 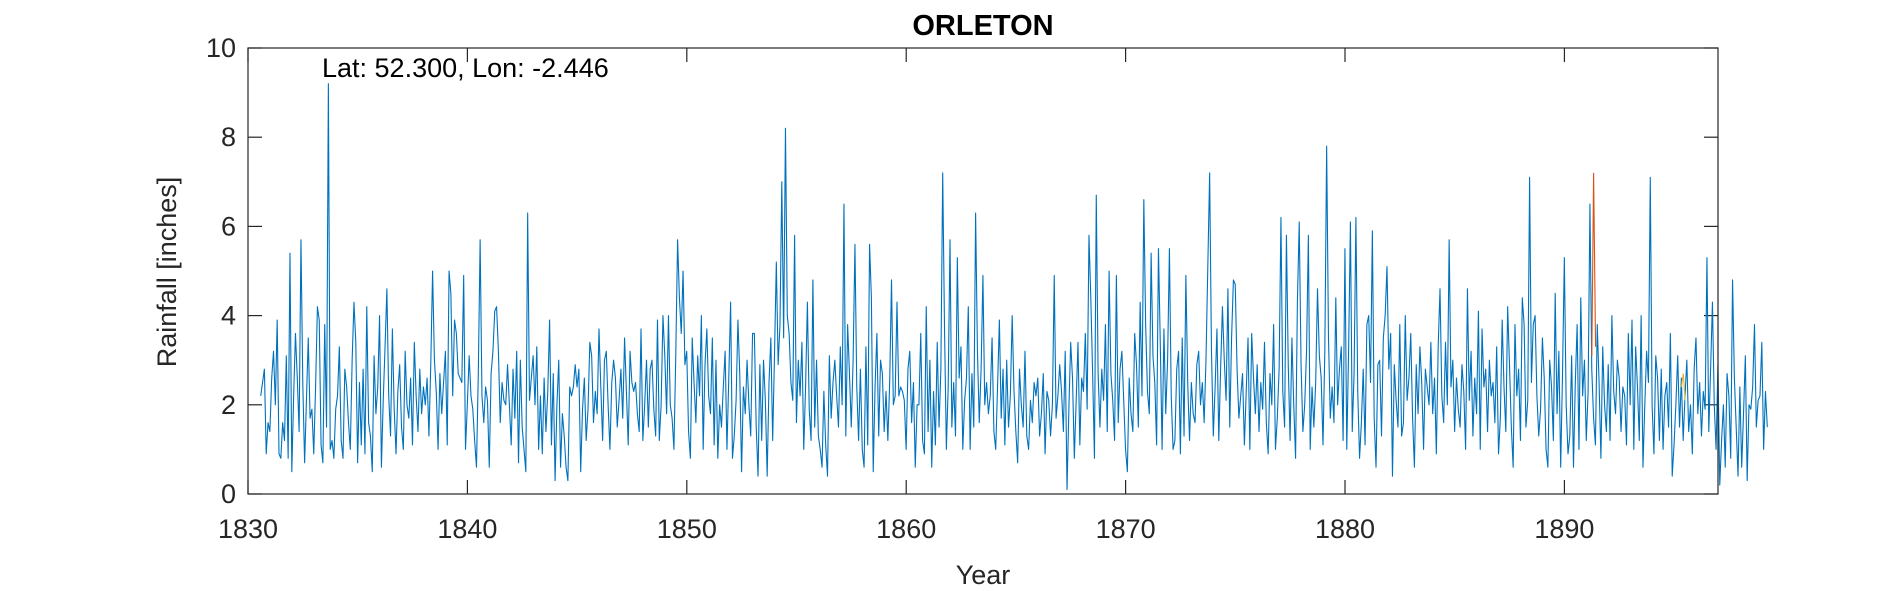 I want to click on y-tick-label: 6, so click(x=228, y=226).